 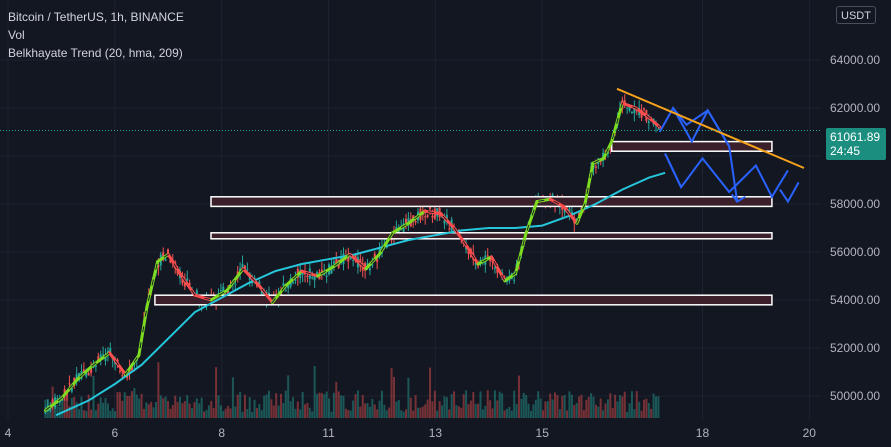 What do you see at coordinates (95, 53) in the screenshot?
I see `indicator-label: Belkhayate Trend (20, hma, 209)` at bounding box center [95, 53].